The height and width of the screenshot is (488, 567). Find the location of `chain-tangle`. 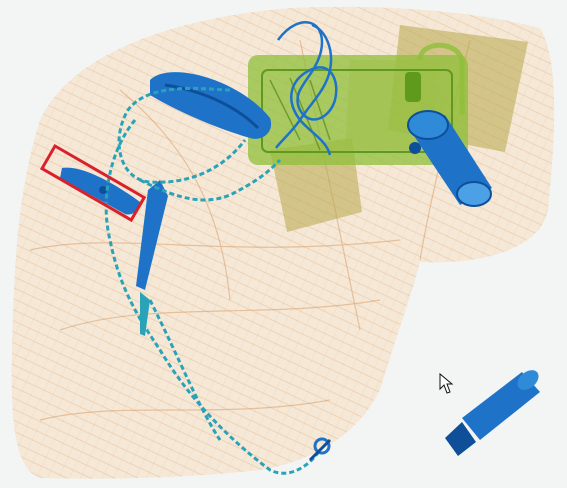

chain-tangle is located at coordinates (306, 88).